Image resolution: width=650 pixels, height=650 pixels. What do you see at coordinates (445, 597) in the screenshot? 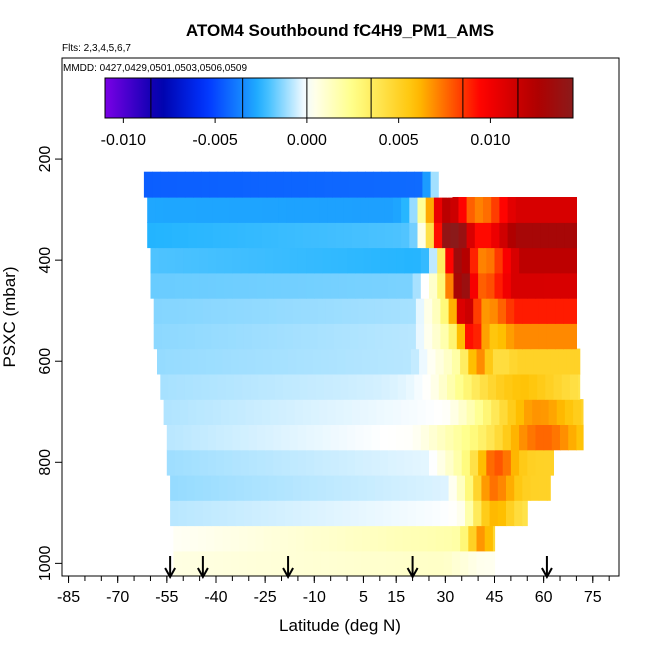
I see `x-tick-label: 30` at bounding box center [445, 597].